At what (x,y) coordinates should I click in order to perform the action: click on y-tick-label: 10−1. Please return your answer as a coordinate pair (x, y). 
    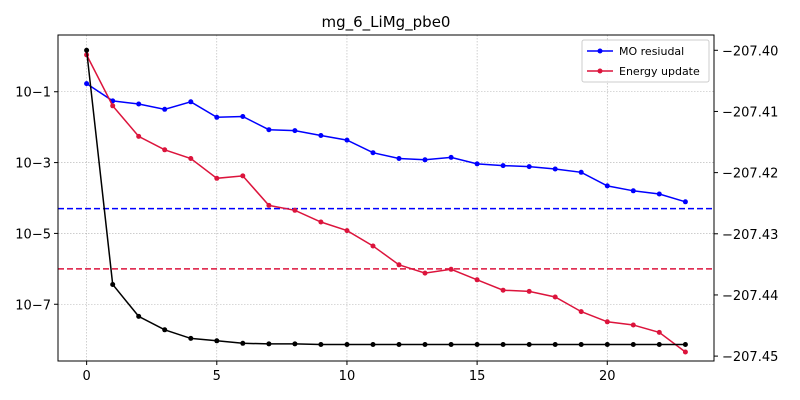
    Looking at the image, I should click on (33, 93).